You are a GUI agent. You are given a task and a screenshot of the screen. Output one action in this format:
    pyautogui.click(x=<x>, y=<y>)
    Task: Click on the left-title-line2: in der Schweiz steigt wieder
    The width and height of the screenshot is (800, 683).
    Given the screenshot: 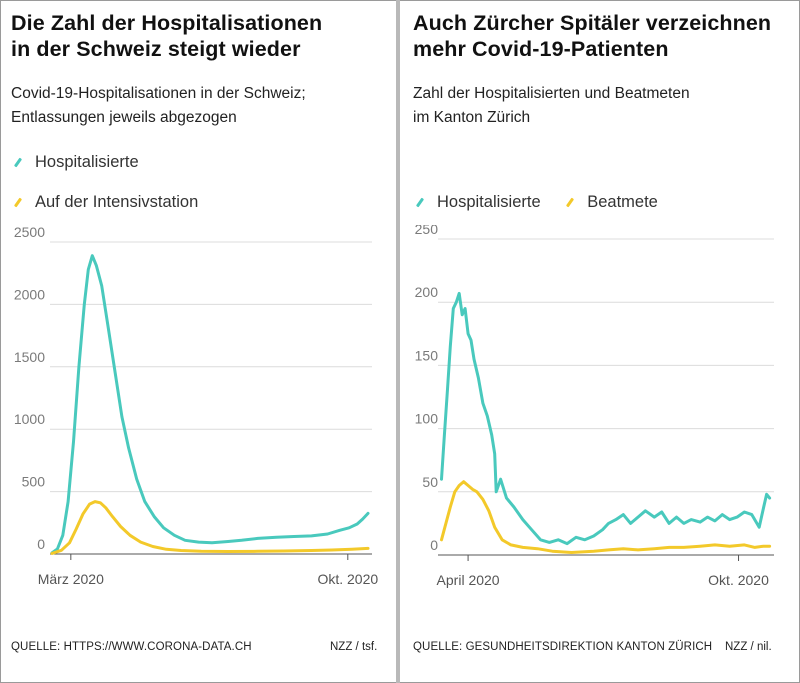 What is the action you would take?
    pyautogui.click(x=156, y=49)
    